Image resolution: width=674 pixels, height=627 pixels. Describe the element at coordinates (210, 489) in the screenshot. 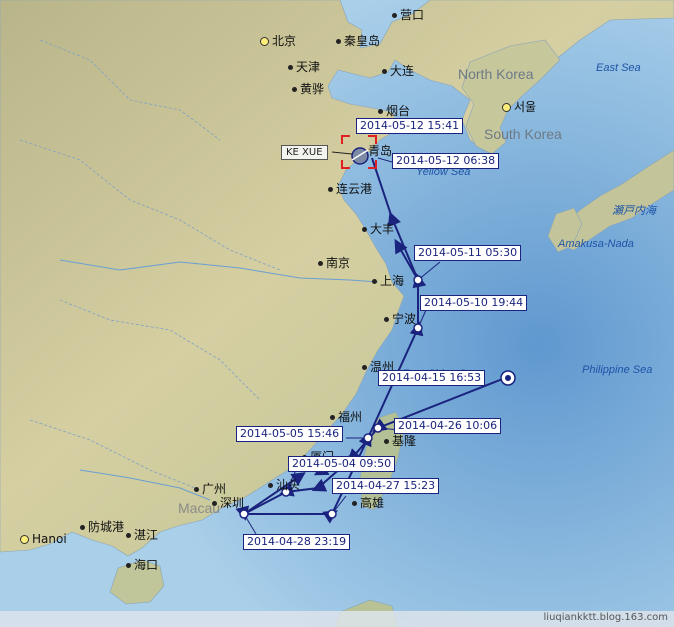

I see `city-label: 广州` at that location.